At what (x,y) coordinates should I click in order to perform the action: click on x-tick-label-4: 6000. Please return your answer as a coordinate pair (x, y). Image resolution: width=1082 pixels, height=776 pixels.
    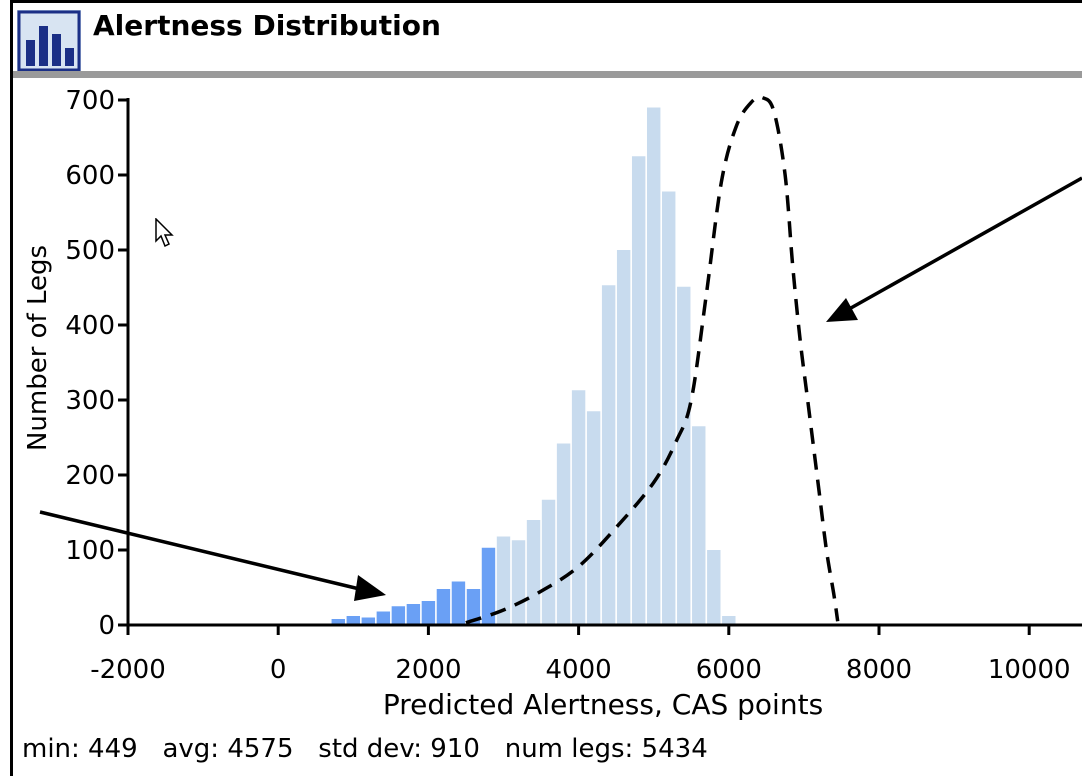
    Looking at the image, I should click on (729, 670).